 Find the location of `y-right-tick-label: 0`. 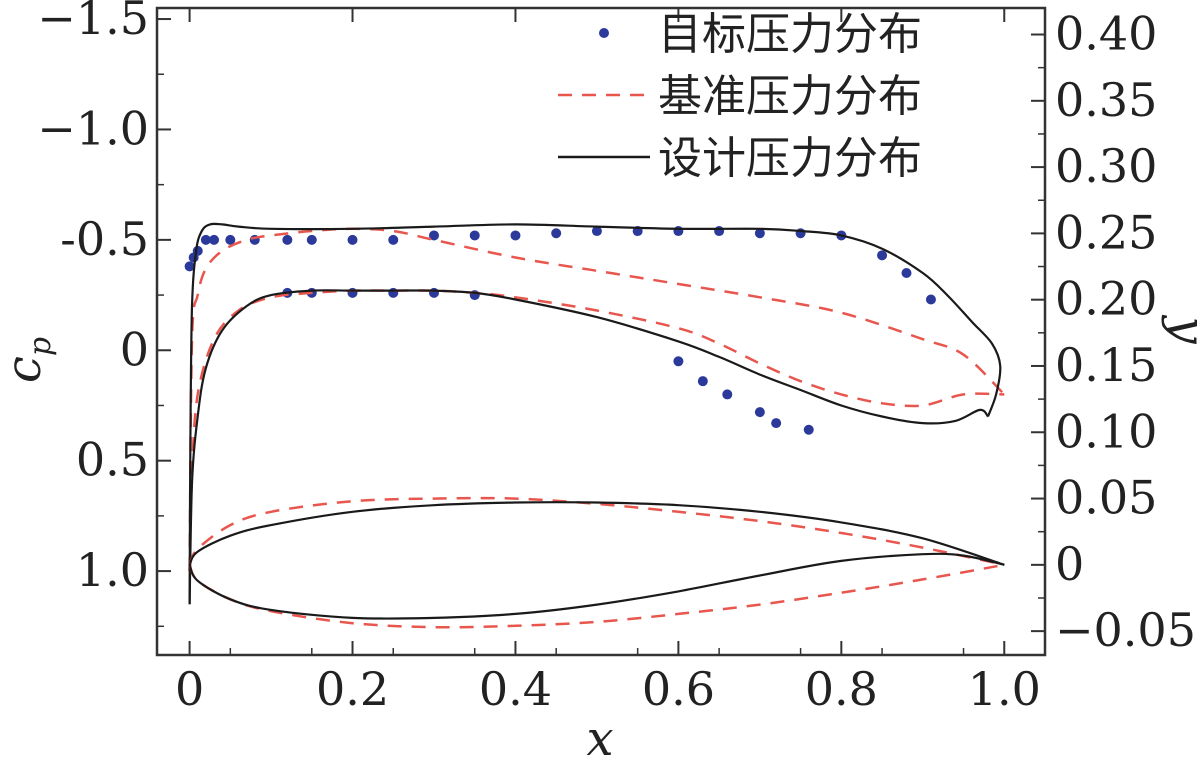

y-right-tick-label: 0 is located at coordinates (1069, 564).